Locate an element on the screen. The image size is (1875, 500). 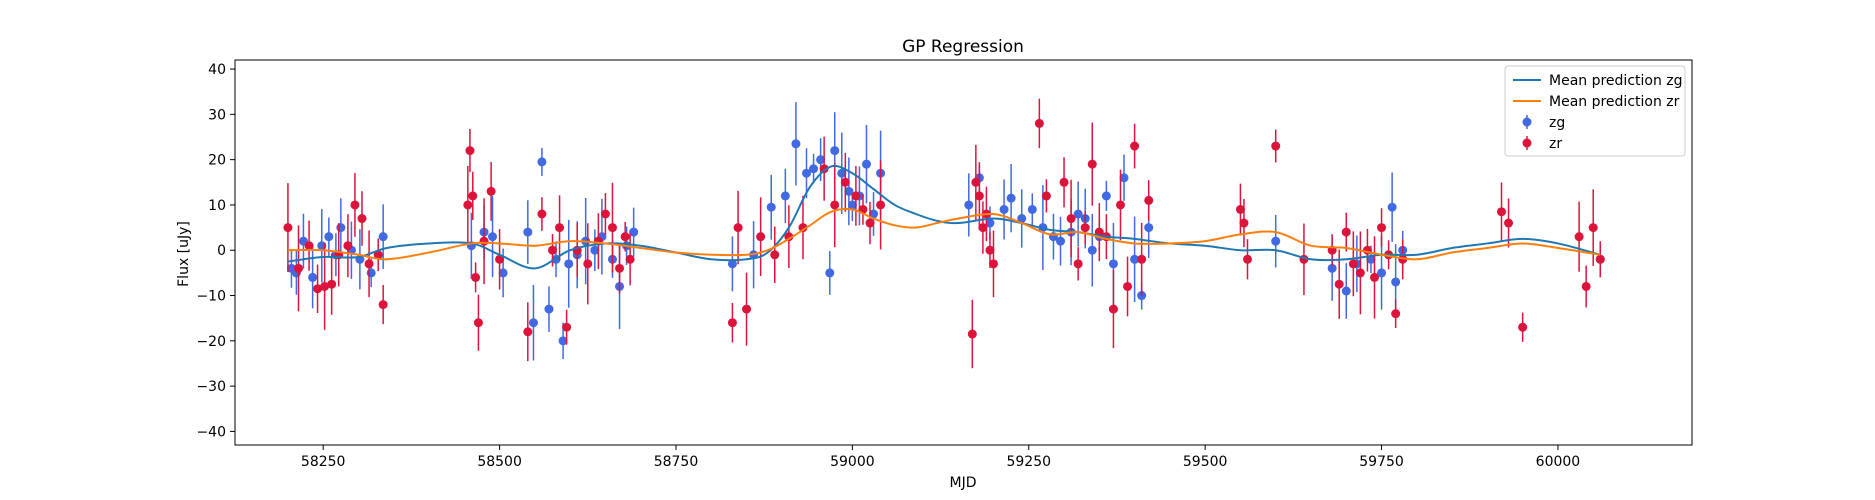
legend-box is located at coordinates (1595, 111).